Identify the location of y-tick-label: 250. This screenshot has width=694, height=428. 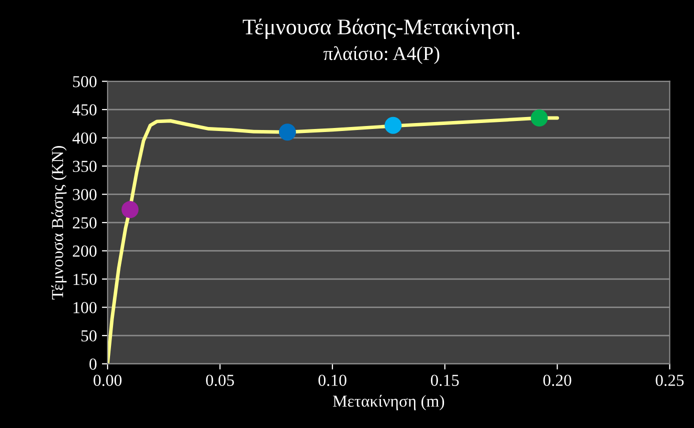
(84, 223).